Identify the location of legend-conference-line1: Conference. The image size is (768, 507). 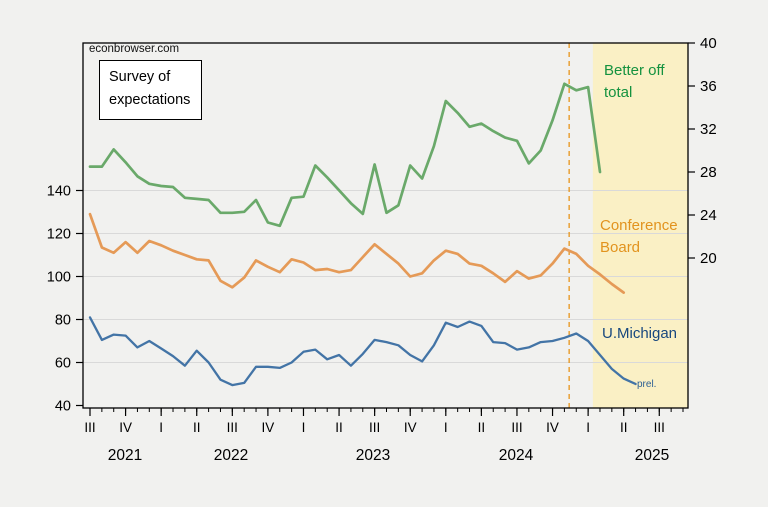
(639, 225).